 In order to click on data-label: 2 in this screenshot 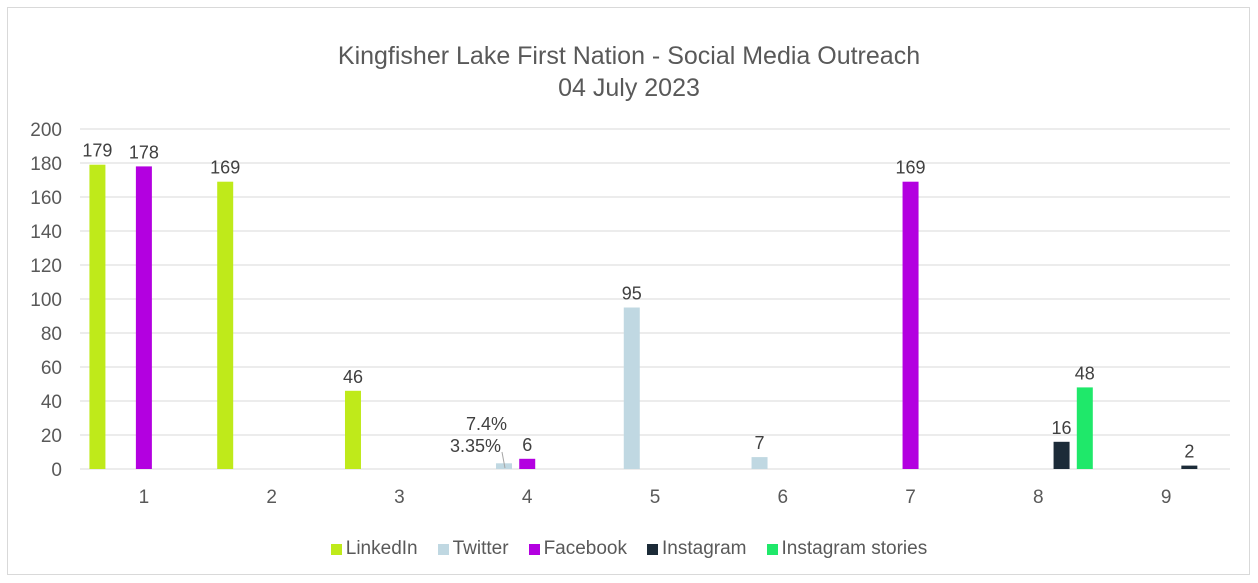, I will do `click(1189, 452)`.